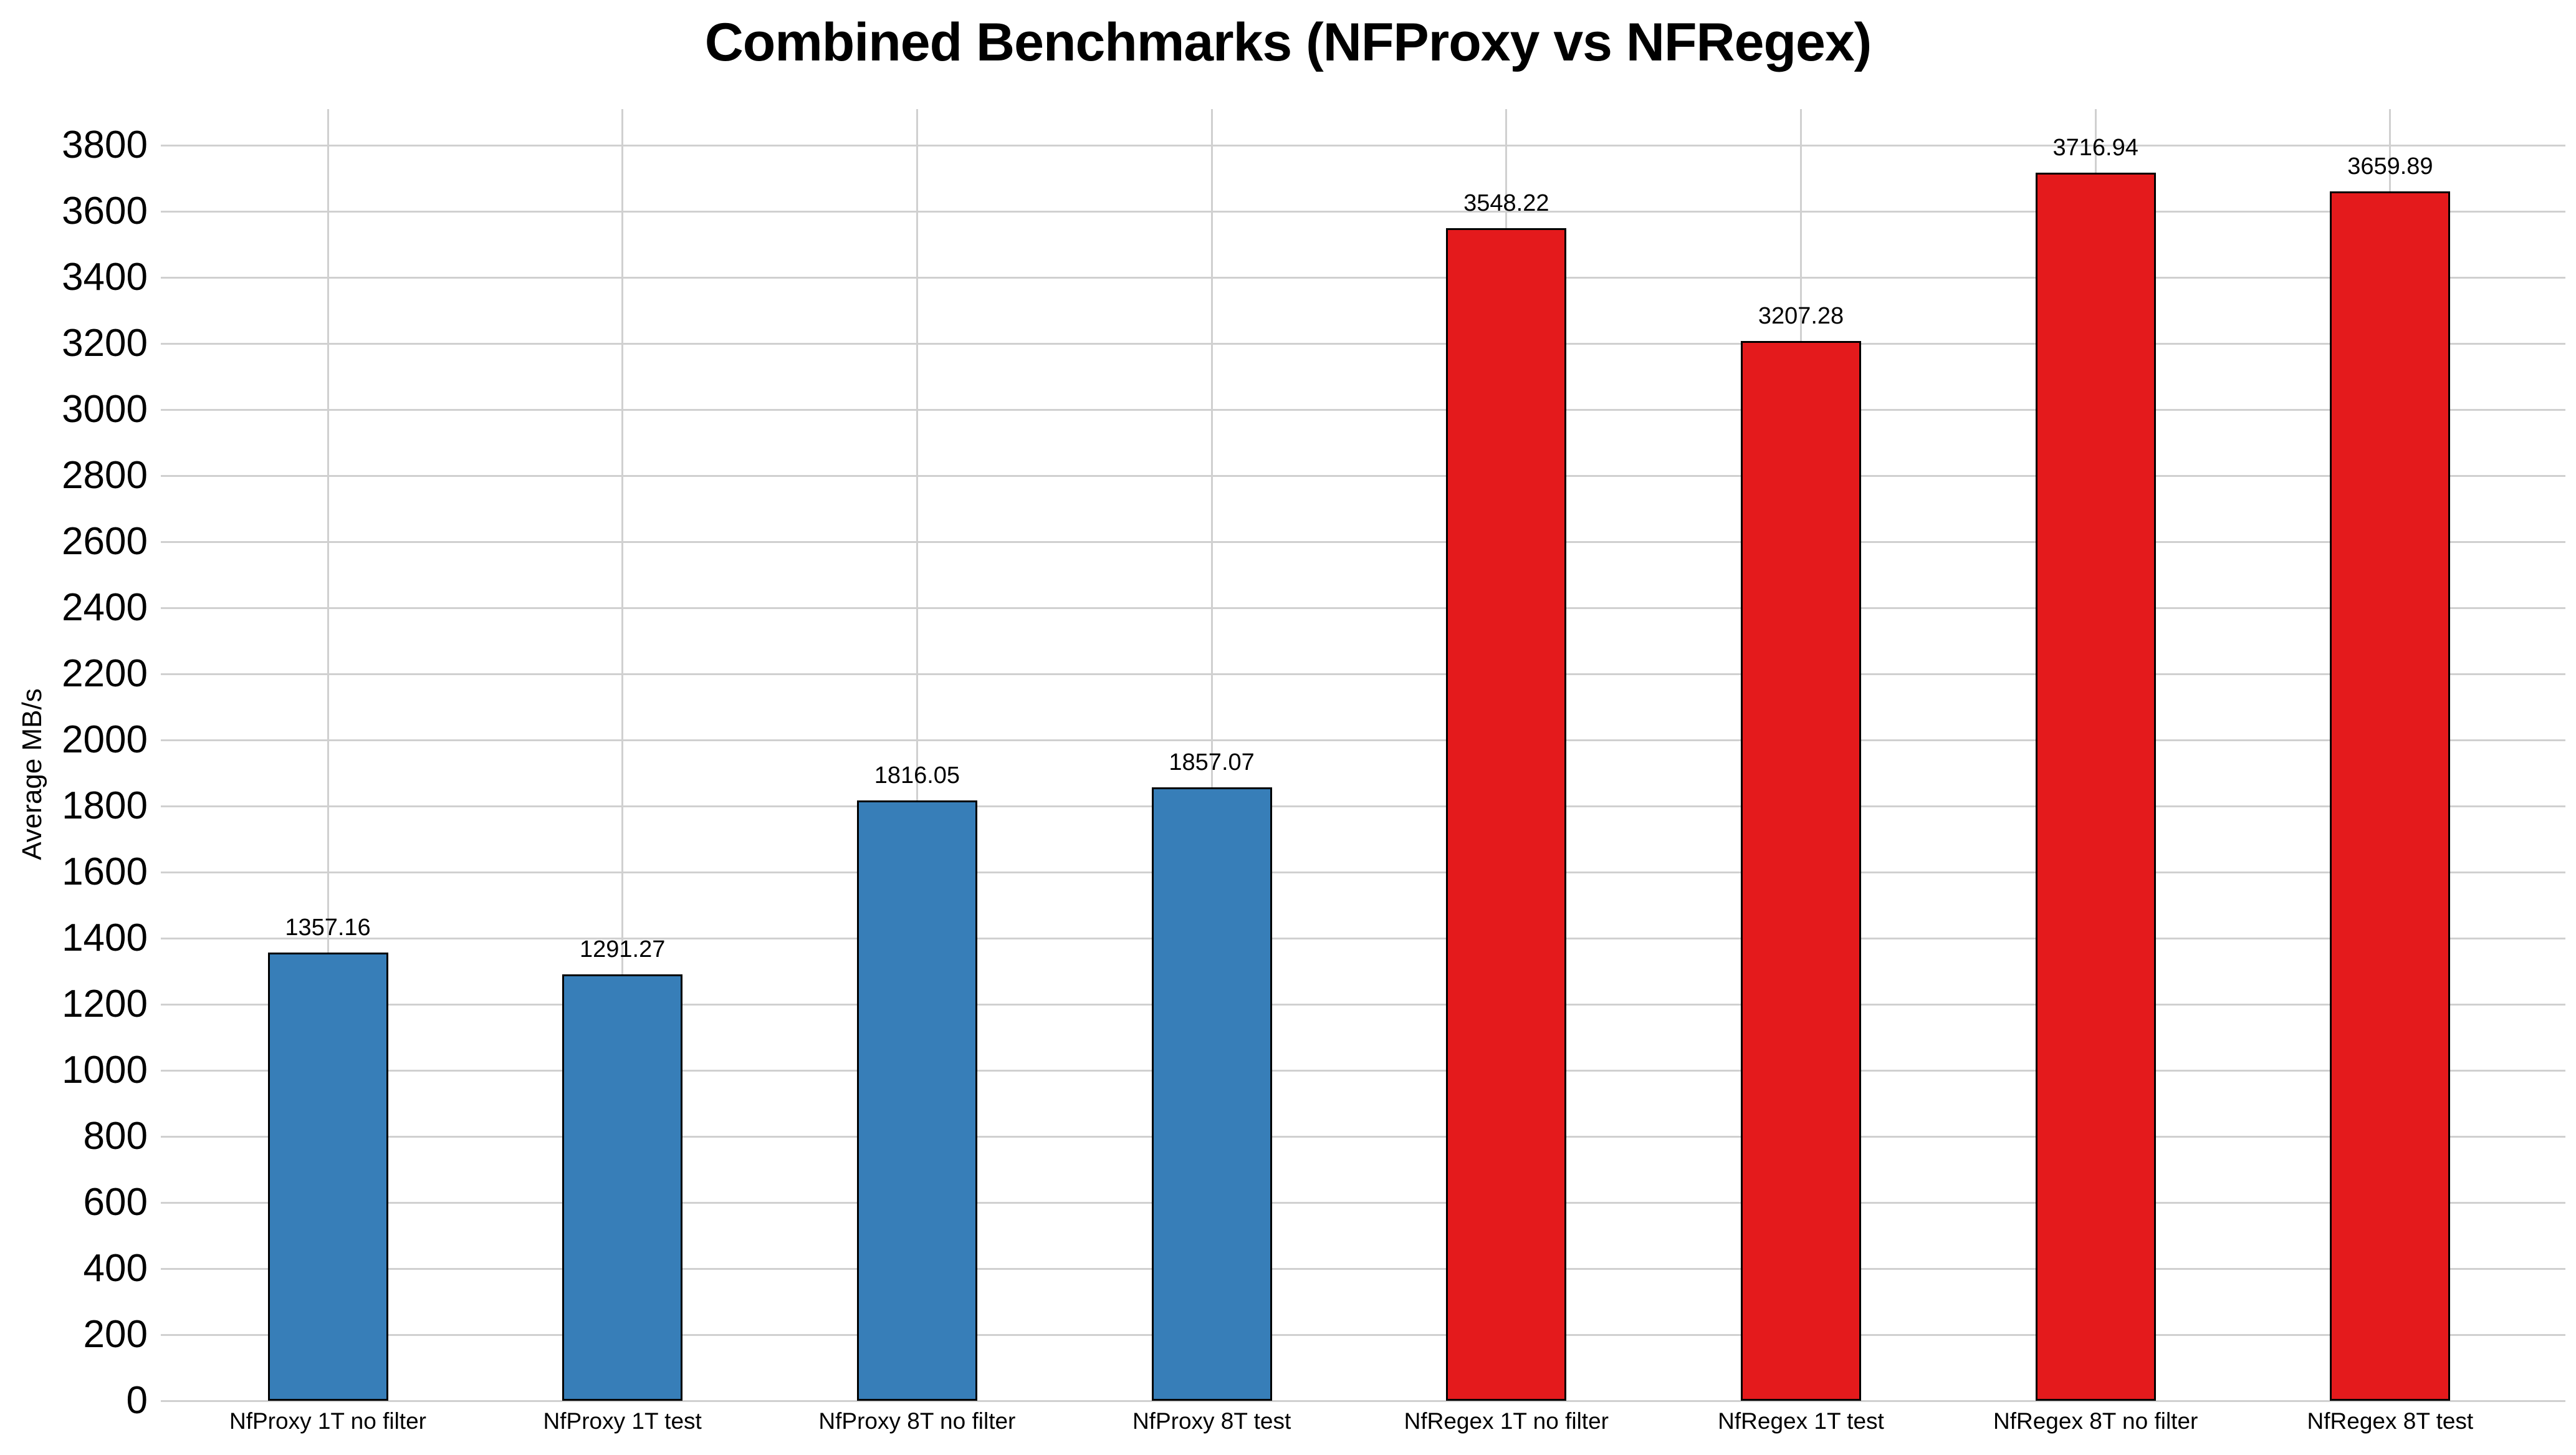 Image resolution: width=2576 pixels, height=1455 pixels. What do you see at coordinates (105, 871) in the screenshot?
I see `y-tick-label: 1600` at bounding box center [105, 871].